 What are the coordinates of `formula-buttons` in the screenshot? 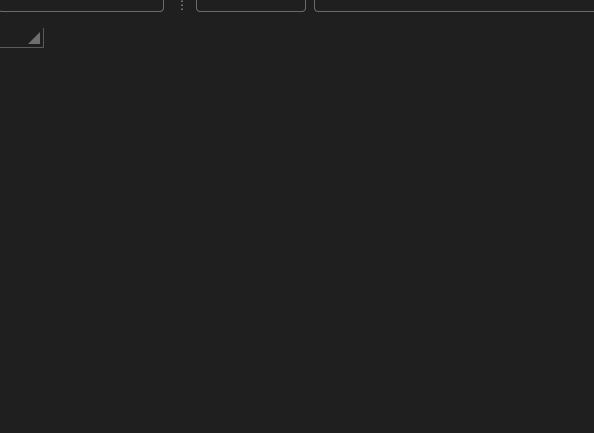 It's located at (251, 6).